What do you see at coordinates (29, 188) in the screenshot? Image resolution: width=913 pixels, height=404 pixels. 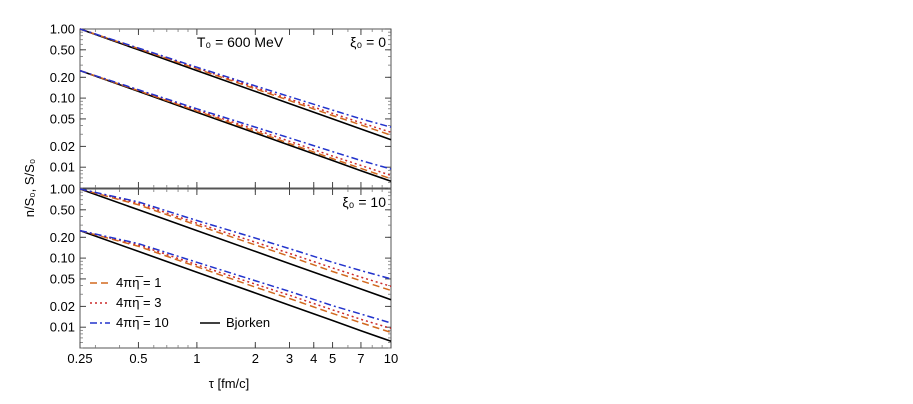 I see `y-axis-title: n/S₀, S/S₀` at bounding box center [29, 188].